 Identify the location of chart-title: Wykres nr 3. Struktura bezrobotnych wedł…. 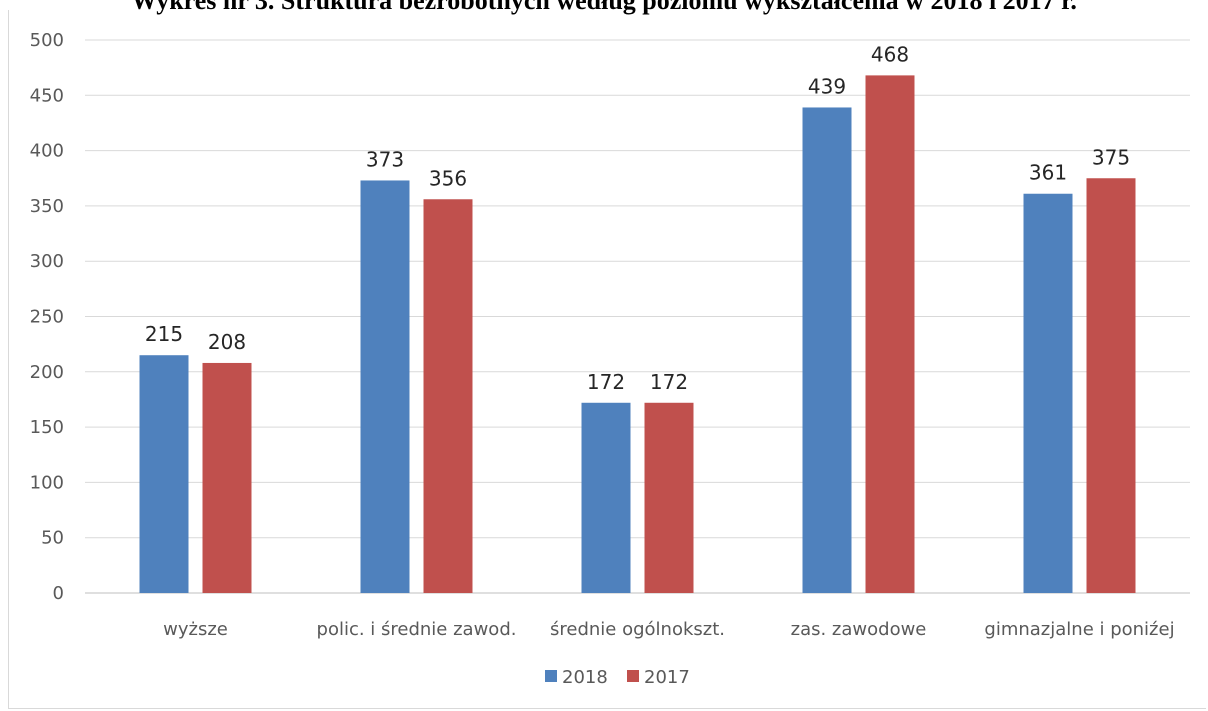
(604, 7).